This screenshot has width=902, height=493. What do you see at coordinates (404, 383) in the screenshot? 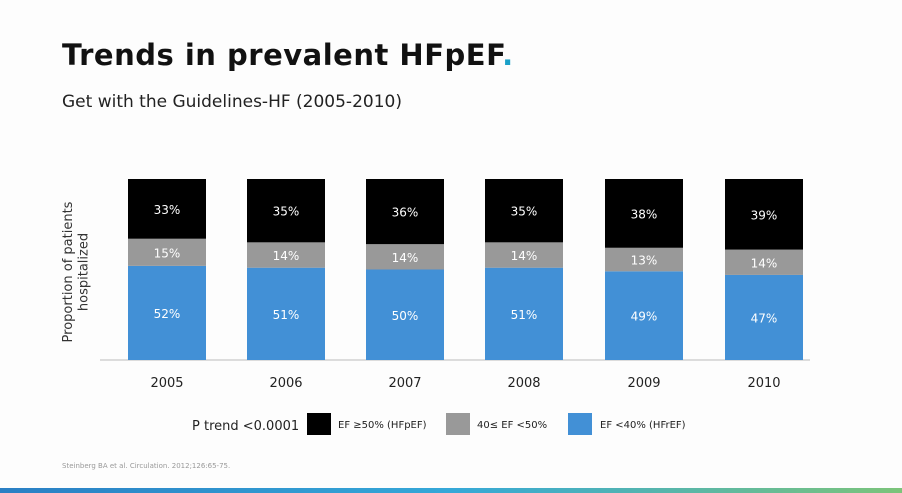
I see `x-tick-label: 2007` at bounding box center [404, 383].